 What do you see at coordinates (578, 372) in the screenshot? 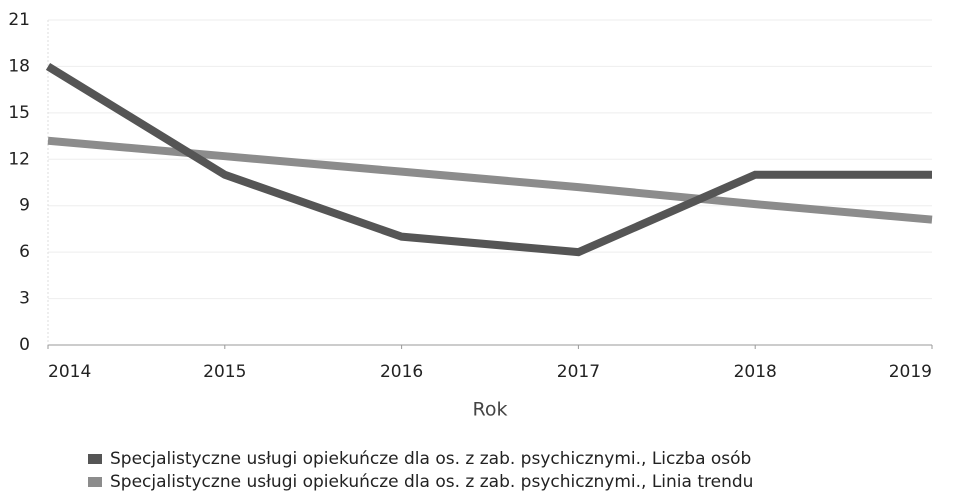
I see `x-tick-label: 2017` at bounding box center [578, 372].